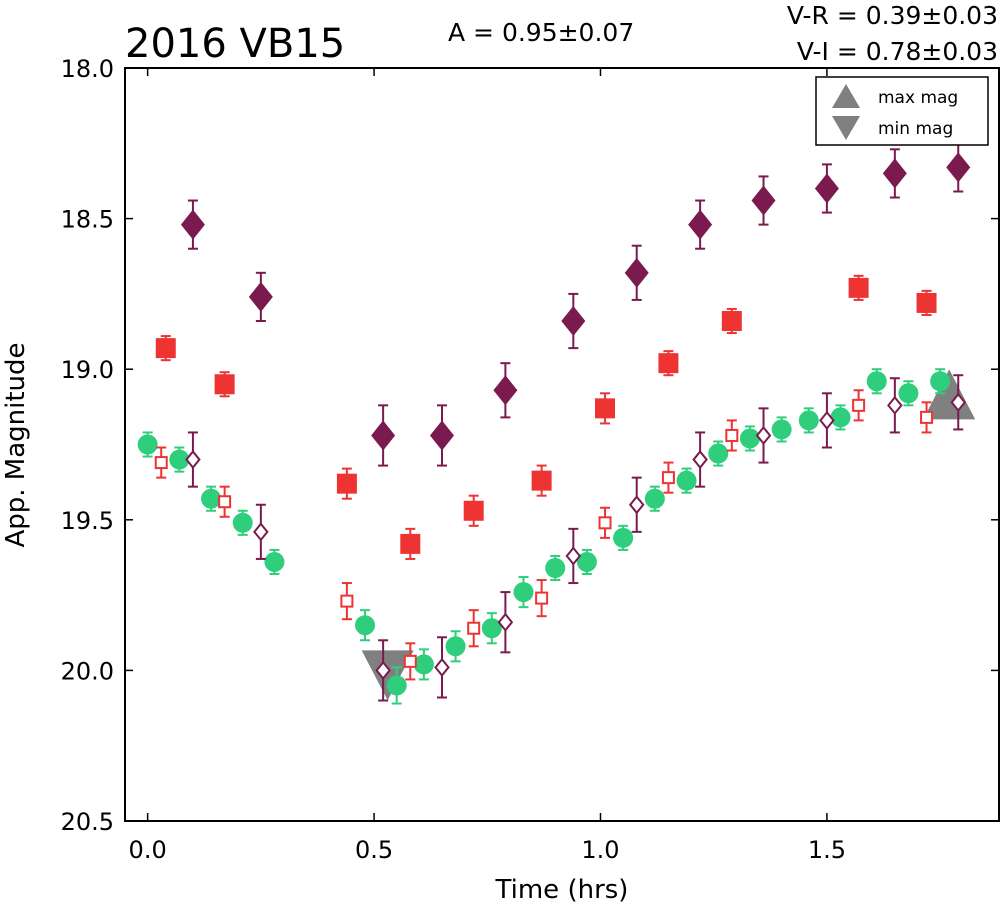 Image resolution: width=1001 pixels, height=904 pixels. I want to click on y-axis-label: App. Magnitude, so click(16, 444).